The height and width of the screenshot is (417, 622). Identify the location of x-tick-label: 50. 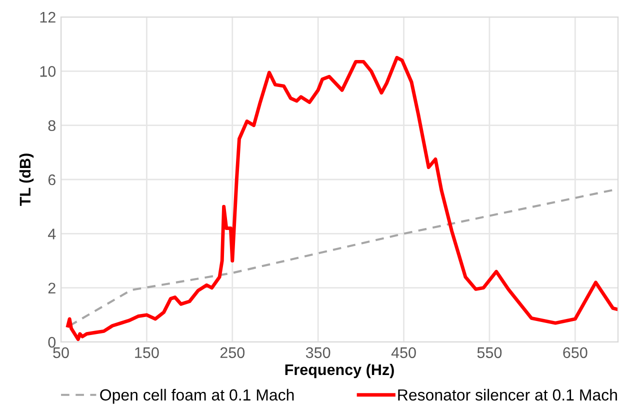
(61, 352).